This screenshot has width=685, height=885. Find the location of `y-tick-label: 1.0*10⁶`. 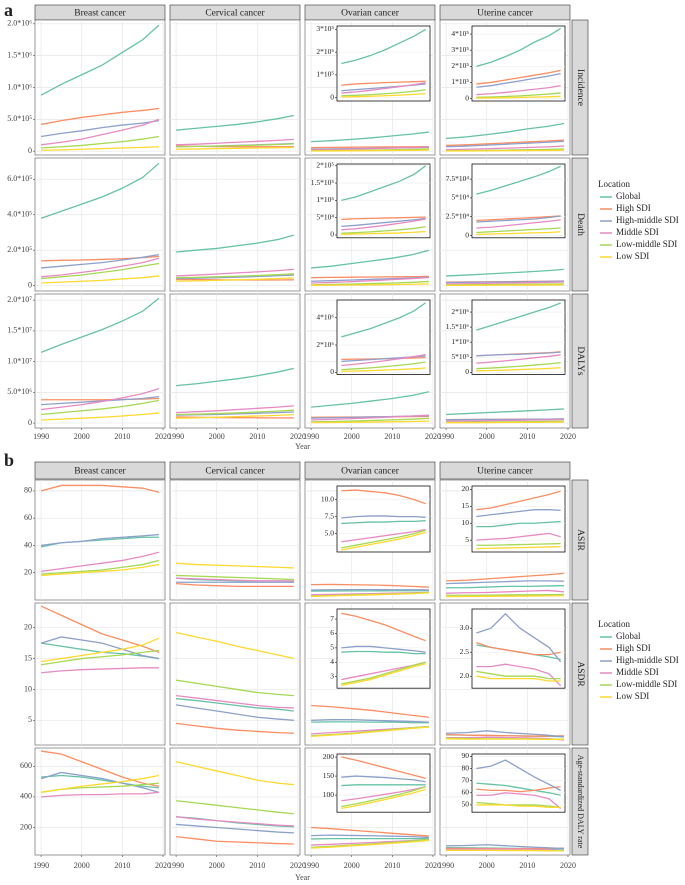

y-tick-label: 1.0*10⁶ is located at coordinates (19, 86).